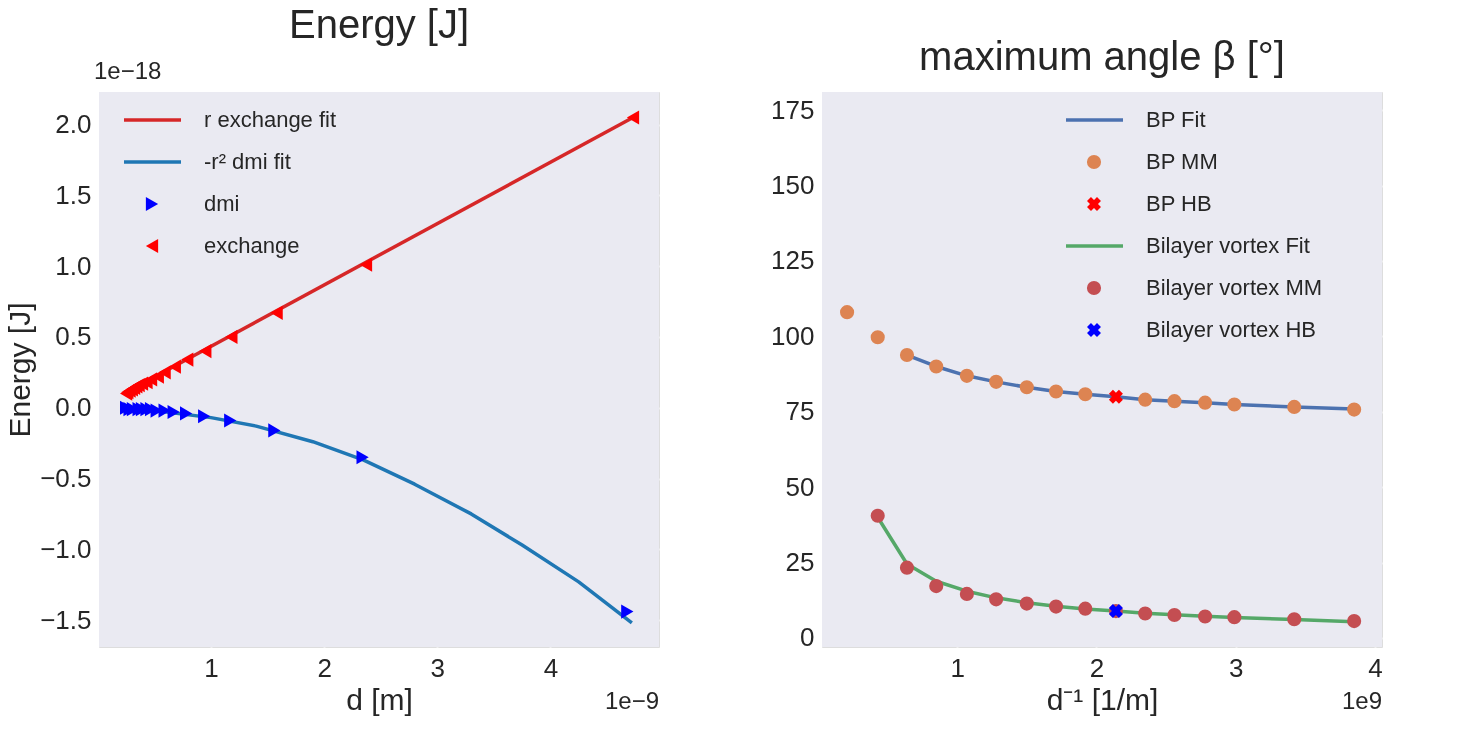 The width and height of the screenshot is (1469, 749). What do you see at coordinates (73, 194) in the screenshot?
I see `y-tick-label: 1.5` at bounding box center [73, 194].